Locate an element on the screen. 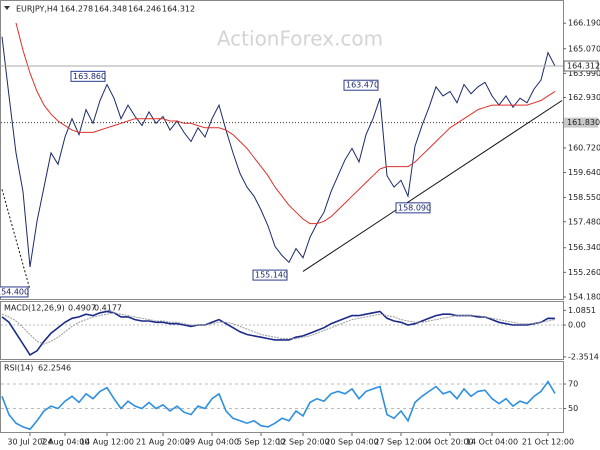 The height and width of the screenshot is (450, 600). x-tick-label: 21 Aug 20:00 is located at coordinates (163, 442).